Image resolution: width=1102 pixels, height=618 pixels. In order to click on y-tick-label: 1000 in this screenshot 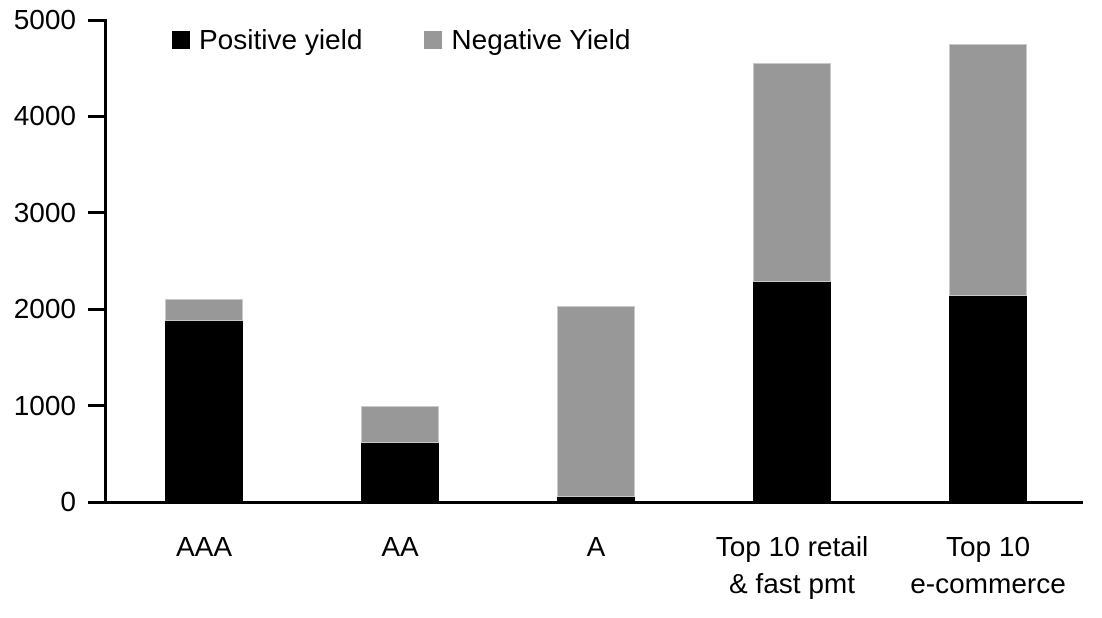, I will do `click(44, 405)`.